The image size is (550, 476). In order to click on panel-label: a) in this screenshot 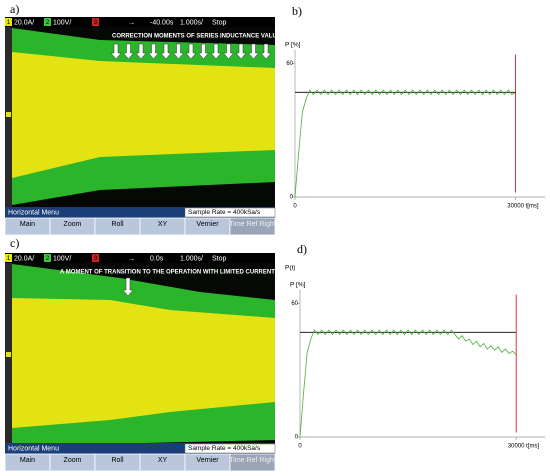, I will do `click(14, 9)`.